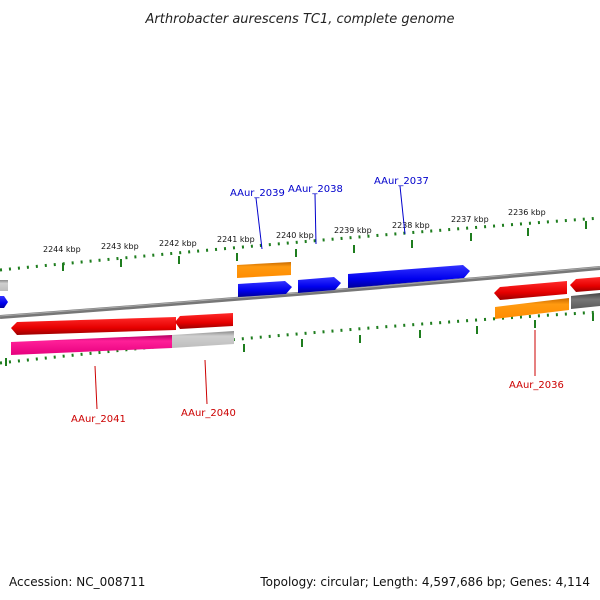 The image size is (600, 600). What do you see at coordinates (265, 289) in the screenshot?
I see `gene-arrow-2039` at bounding box center [265, 289].